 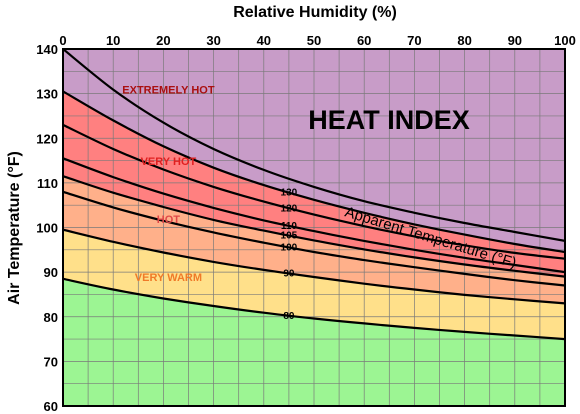 What do you see at coordinates (314, 40) in the screenshot?
I see `x-tick-label: 50` at bounding box center [314, 40].